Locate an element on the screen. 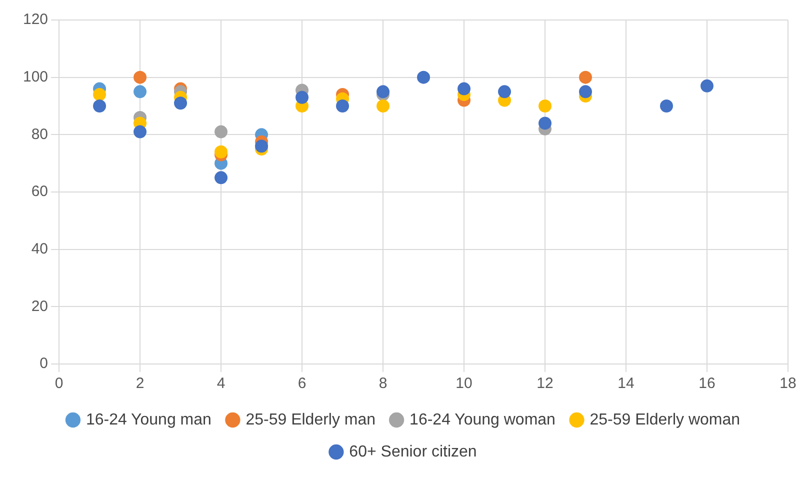 The image size is (802, 480). x-tick-label: 18 is located at coordinates (788, 383).